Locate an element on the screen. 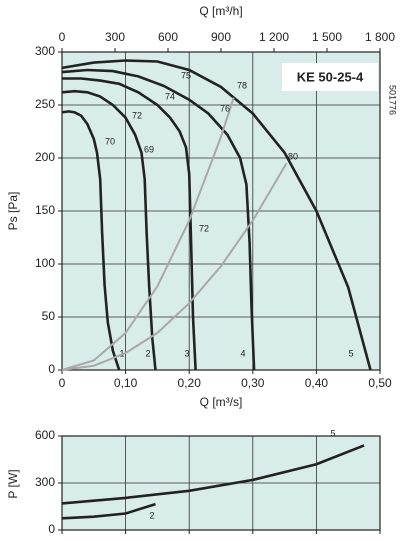 The width and height of the screenshot is (402, 541). curve-label: 3 is located at coordinates (186, 353).